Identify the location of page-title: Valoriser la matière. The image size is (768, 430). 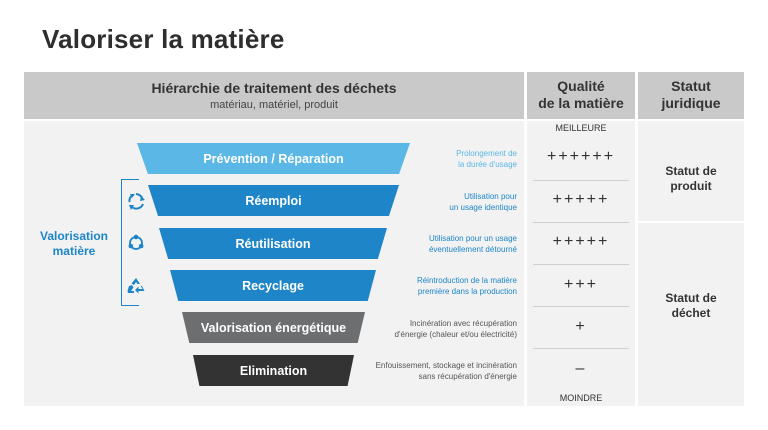
(163, 39).